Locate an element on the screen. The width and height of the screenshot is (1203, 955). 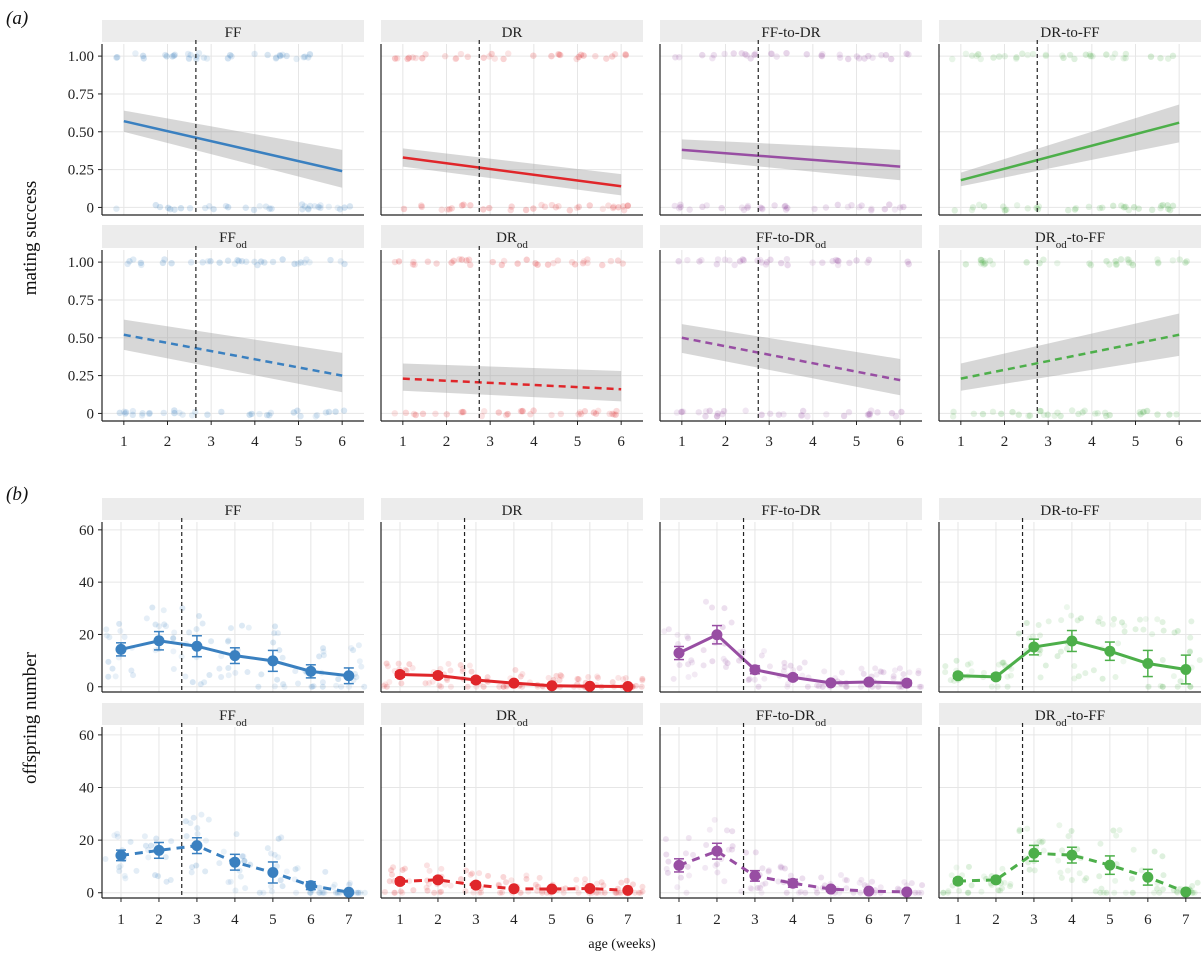
x-tick-label: 6 is located at coordinates (900, 442).